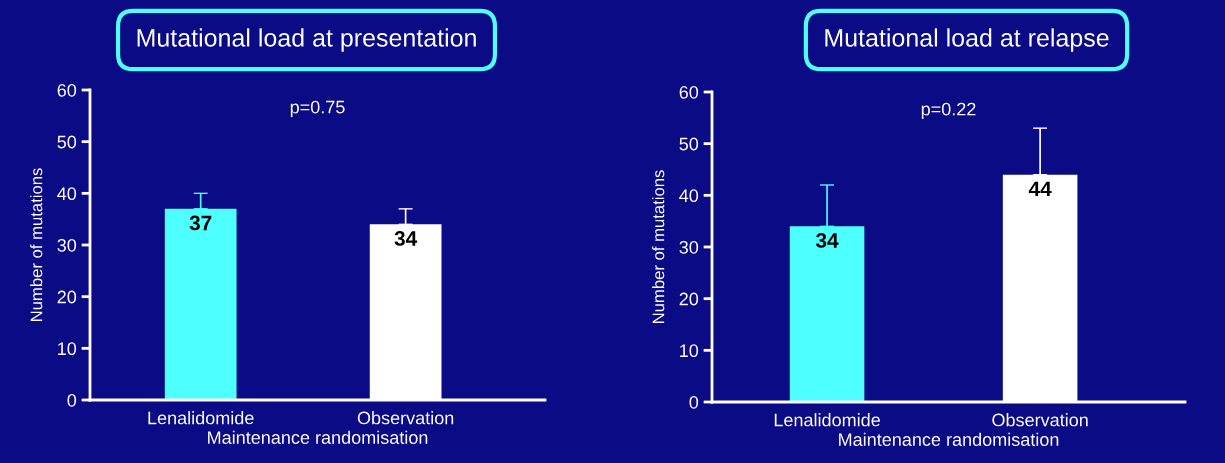  I want to click on data-label: 37, so click(200, 223).